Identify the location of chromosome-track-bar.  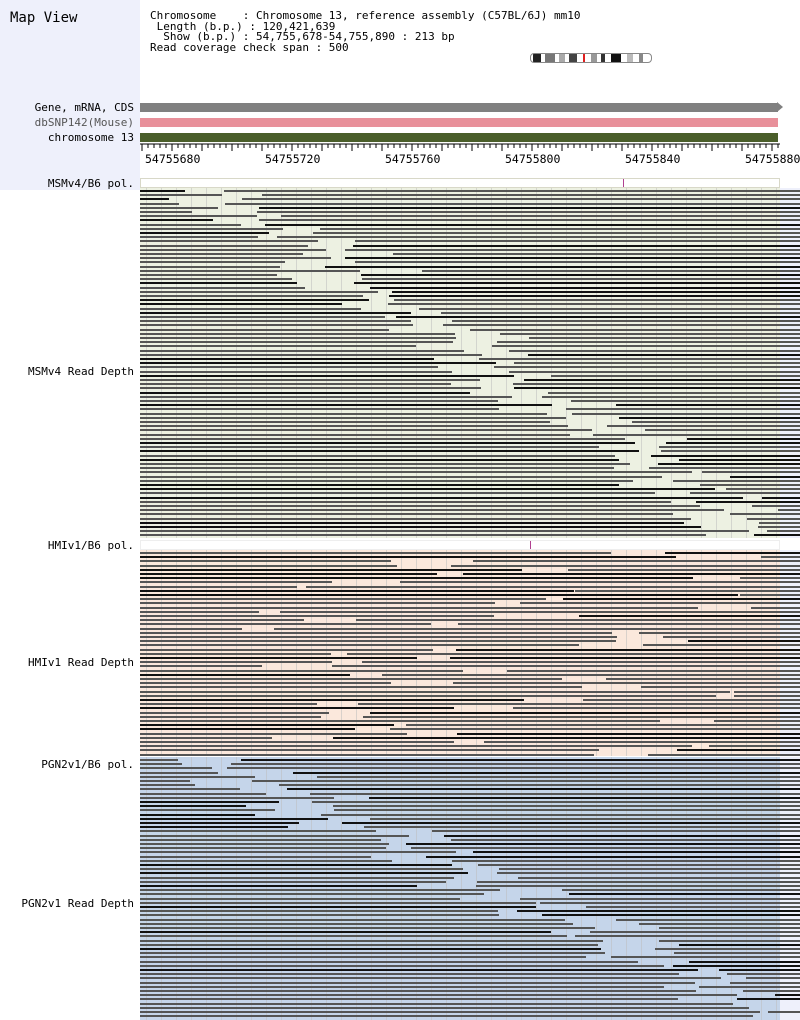
(459, 137).